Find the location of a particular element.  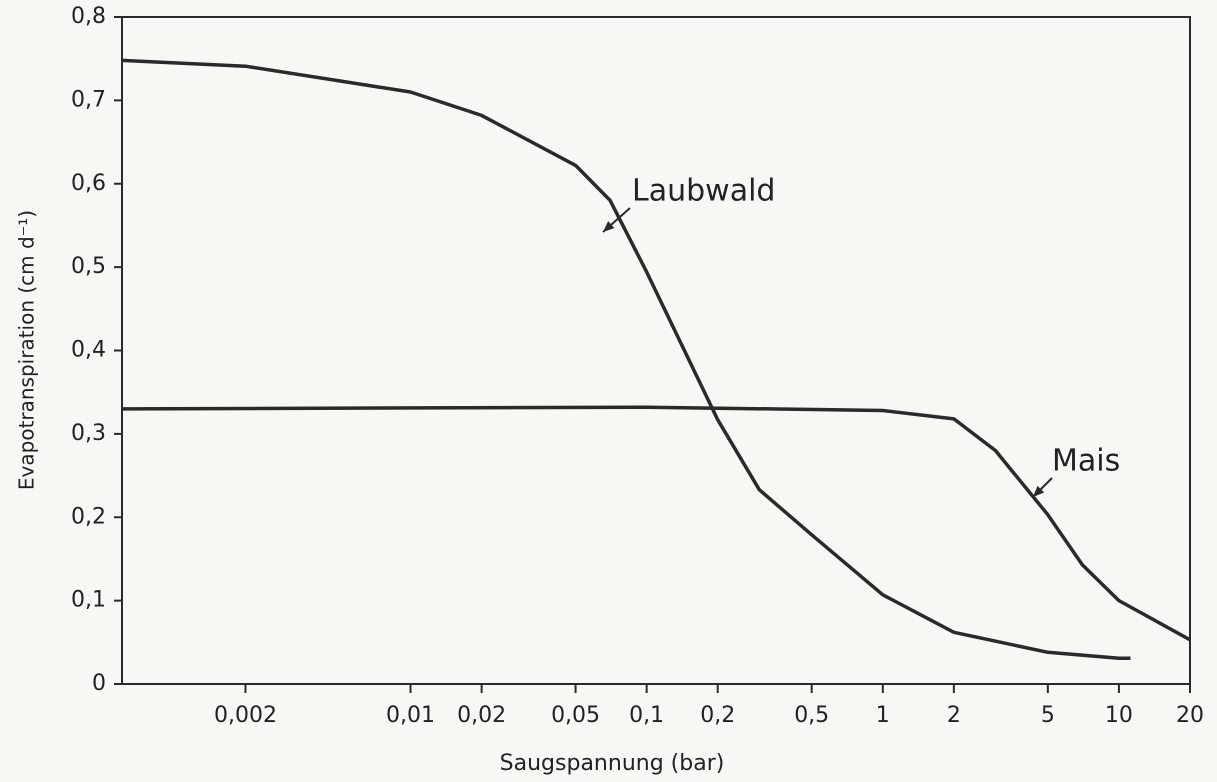

x-tick-label: 2 is located at coordinates (954, 715).